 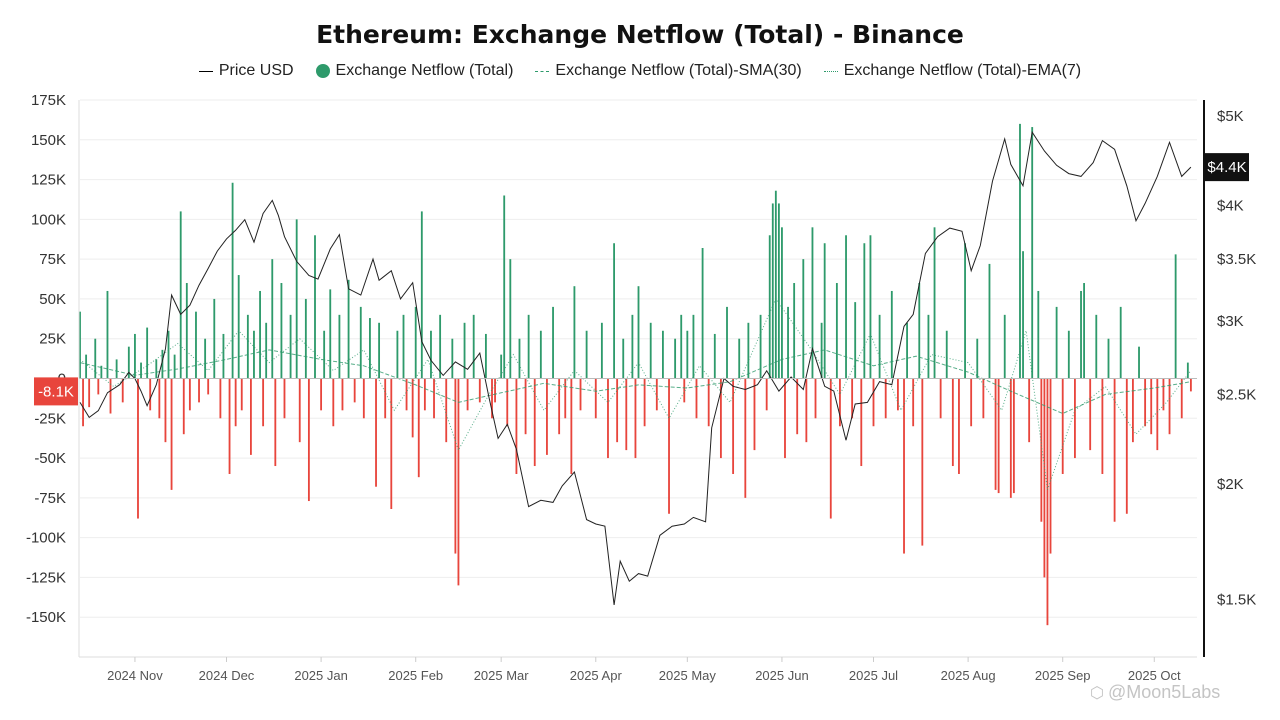 I want to click on right-tick-label: $5K, so click(x=1230, y=116).